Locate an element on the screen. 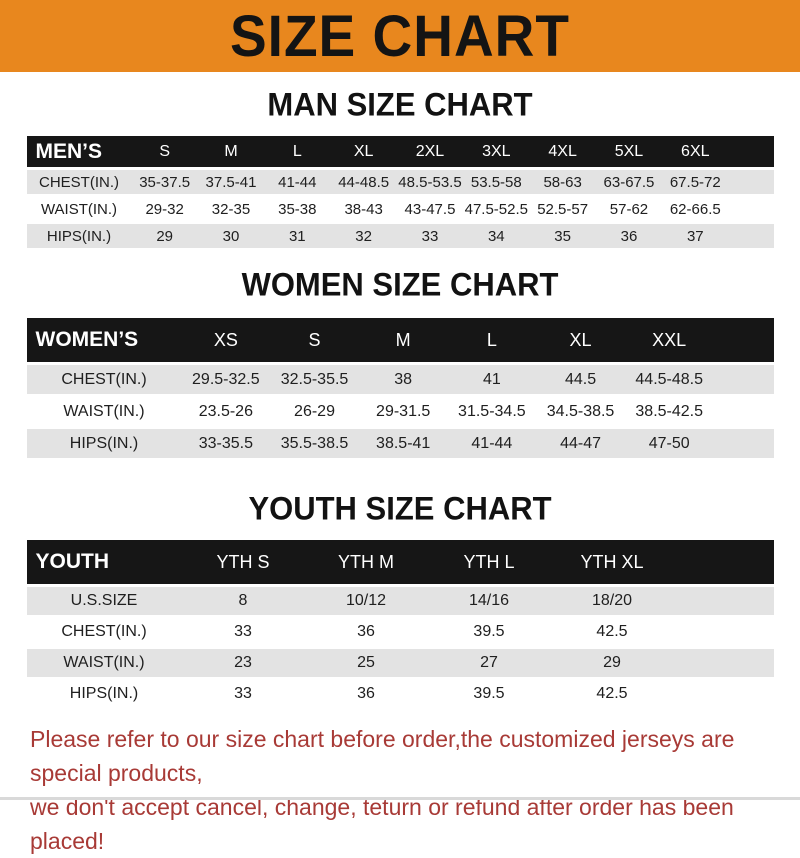  men-column-header: M is located at coordinates (231, 151).